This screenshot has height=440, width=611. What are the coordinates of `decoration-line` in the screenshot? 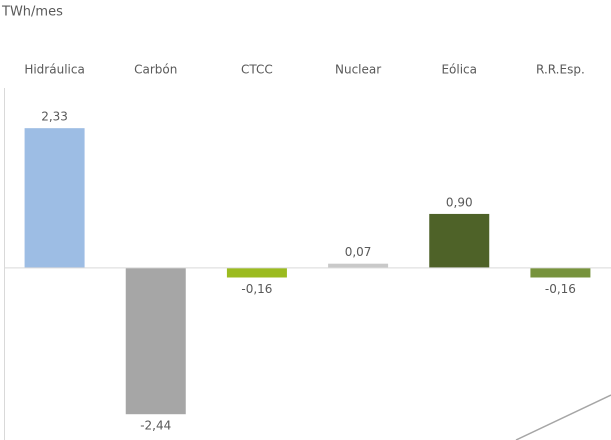 It's located at (563, 417).